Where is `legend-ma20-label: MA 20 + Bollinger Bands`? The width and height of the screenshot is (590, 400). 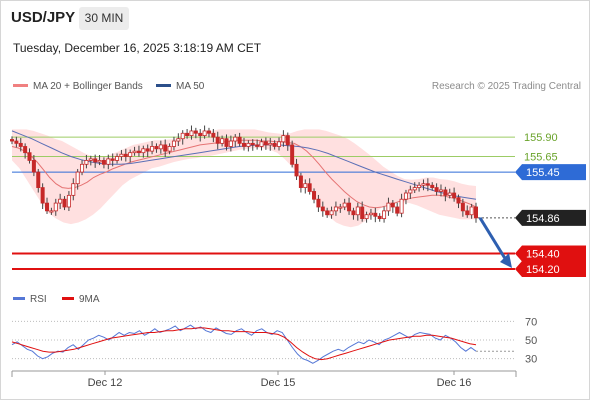 legend-ma20-label: MA 20 + Bollinger Bands is located at coordinates (88, 86).